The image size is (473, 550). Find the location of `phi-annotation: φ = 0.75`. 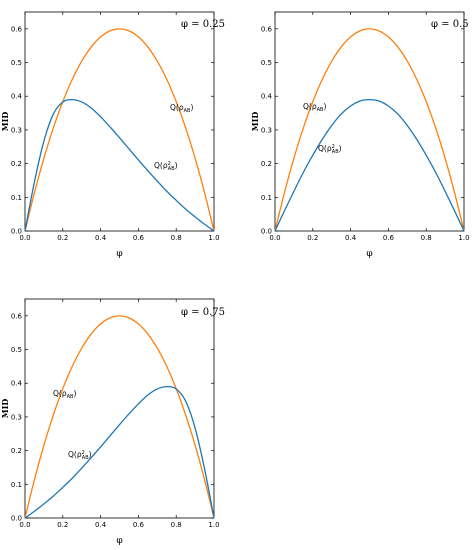

phi-annotation: φ = 0.75 is located at coordinates (203, 312).